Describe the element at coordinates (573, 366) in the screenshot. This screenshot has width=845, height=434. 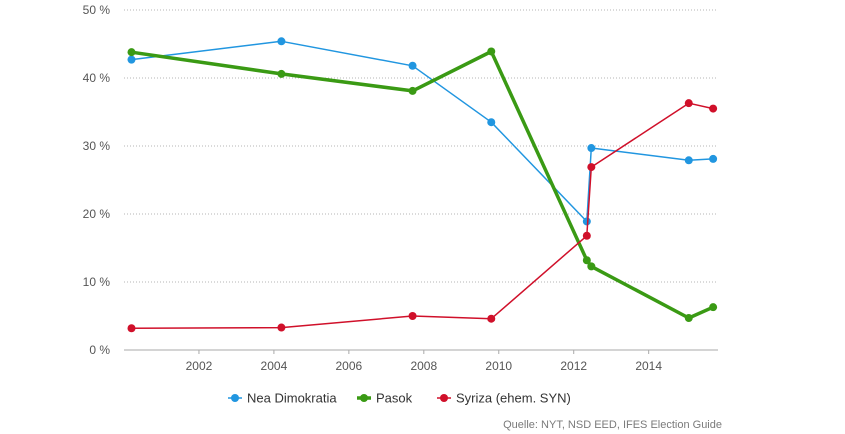
I see `x-tick-label: 2012` at that location.